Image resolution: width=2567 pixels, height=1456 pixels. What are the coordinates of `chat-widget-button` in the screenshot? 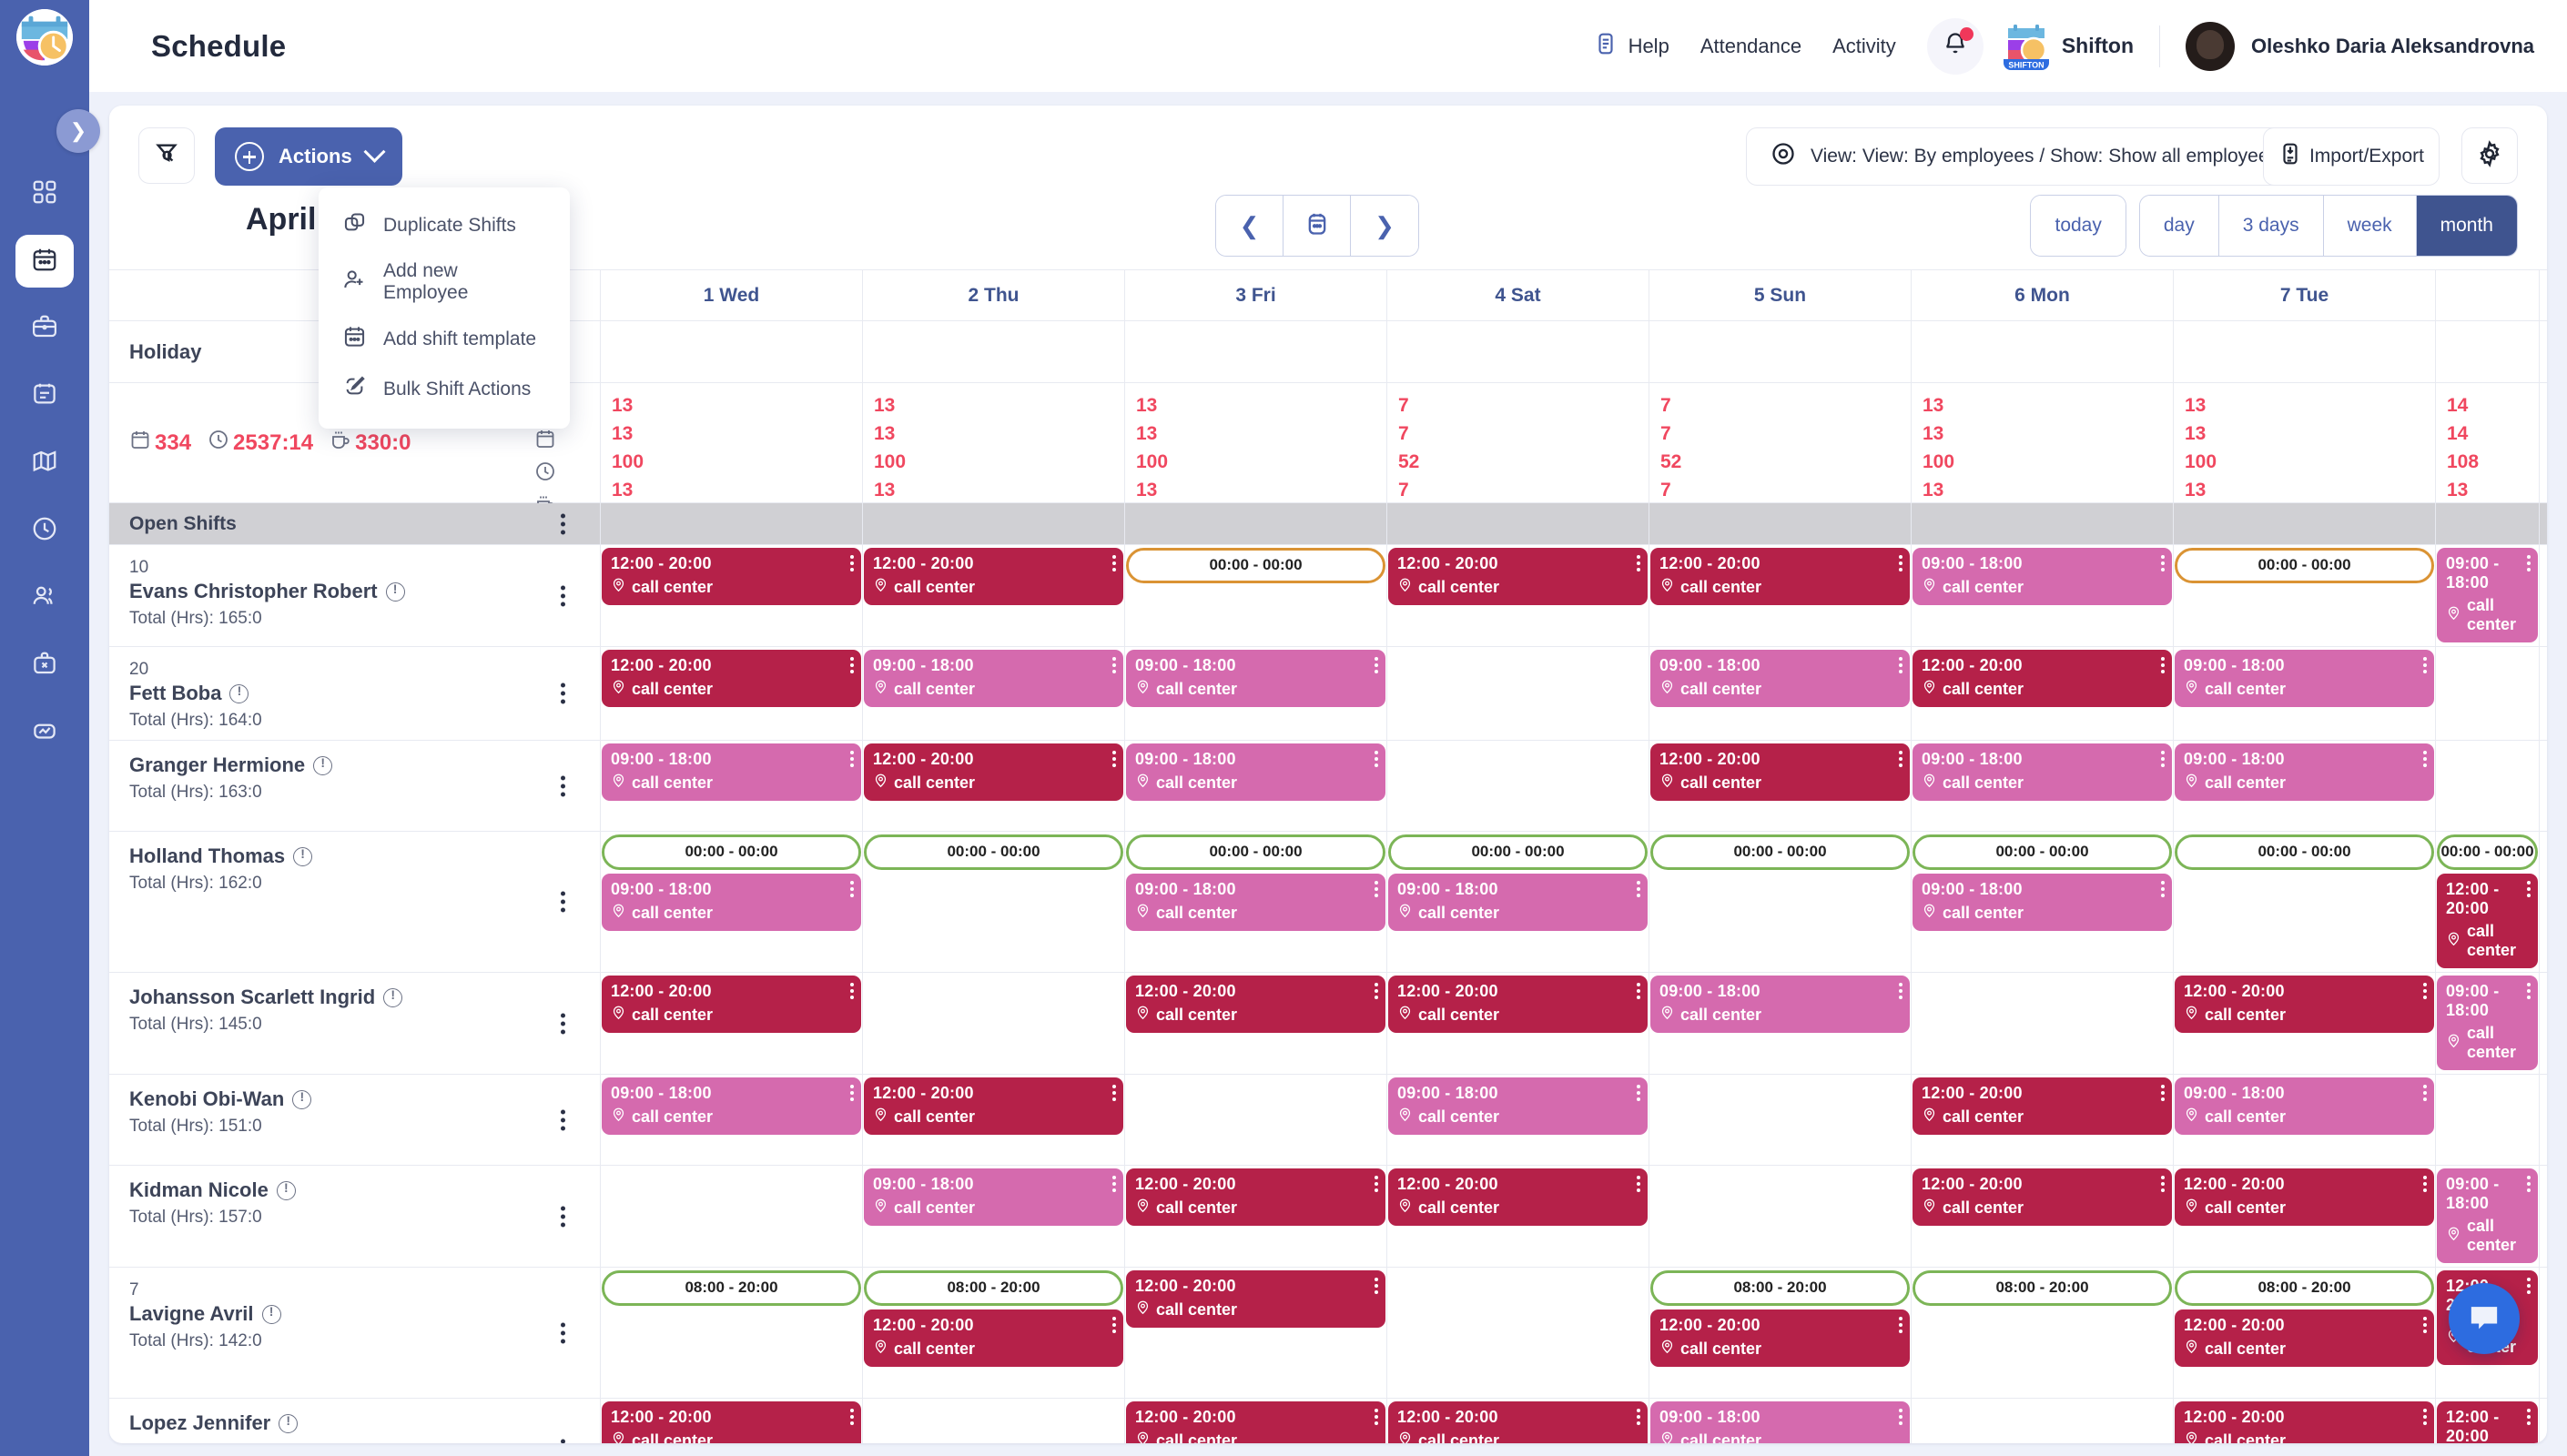 It's located at (2484, 1318).